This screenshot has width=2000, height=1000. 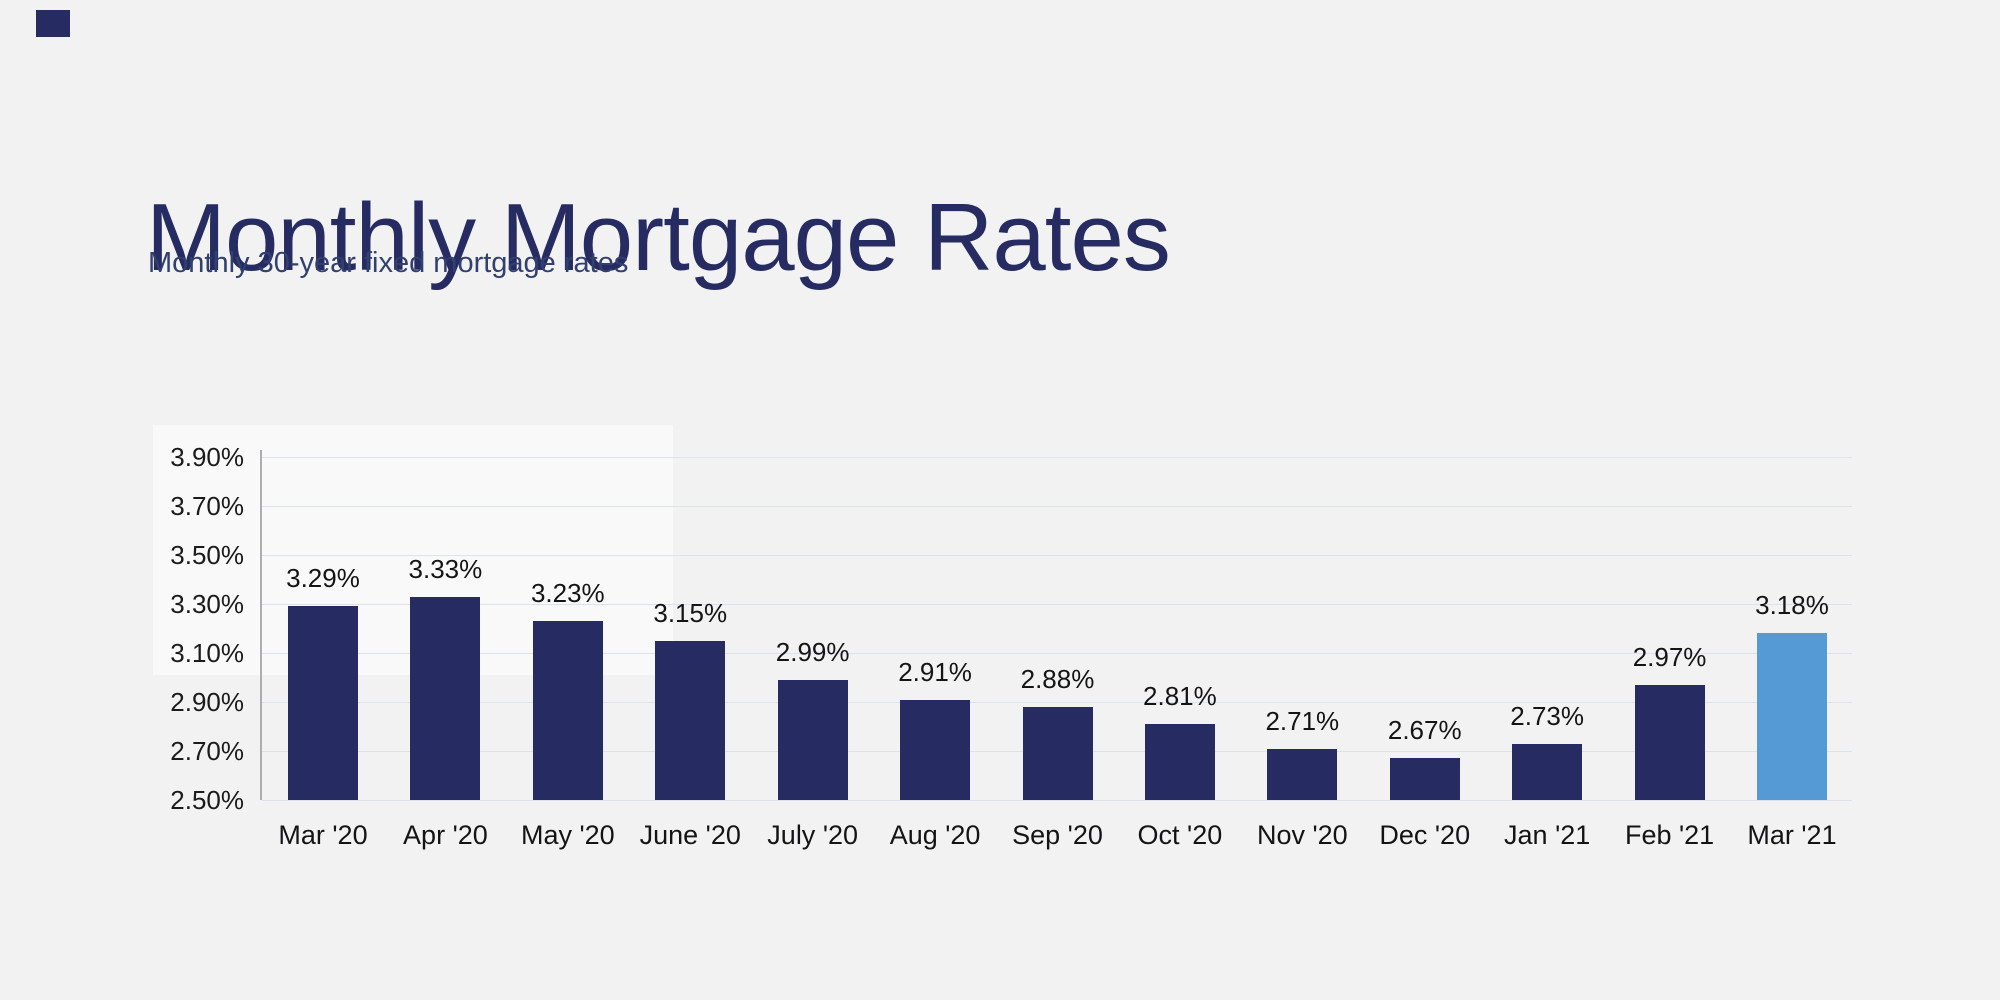 What do you see at coordinates (445, 568) in the screenshot?
I see `bar-value-label: 3.33%` at bounding box center [445, 568].